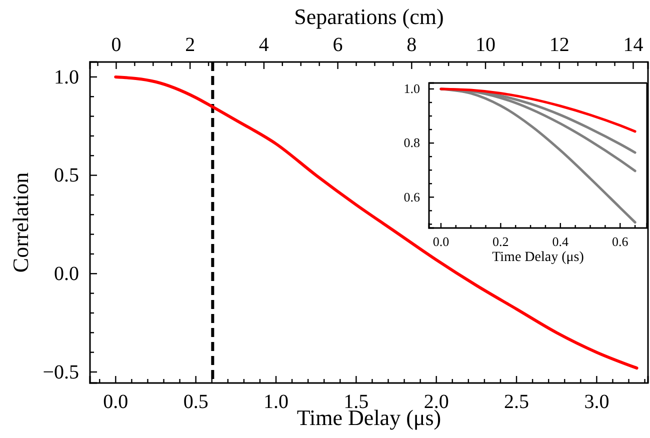 This screenshot has height=438, width=650. I want to click on x-tick-label: 2.5, so click(517, 402).